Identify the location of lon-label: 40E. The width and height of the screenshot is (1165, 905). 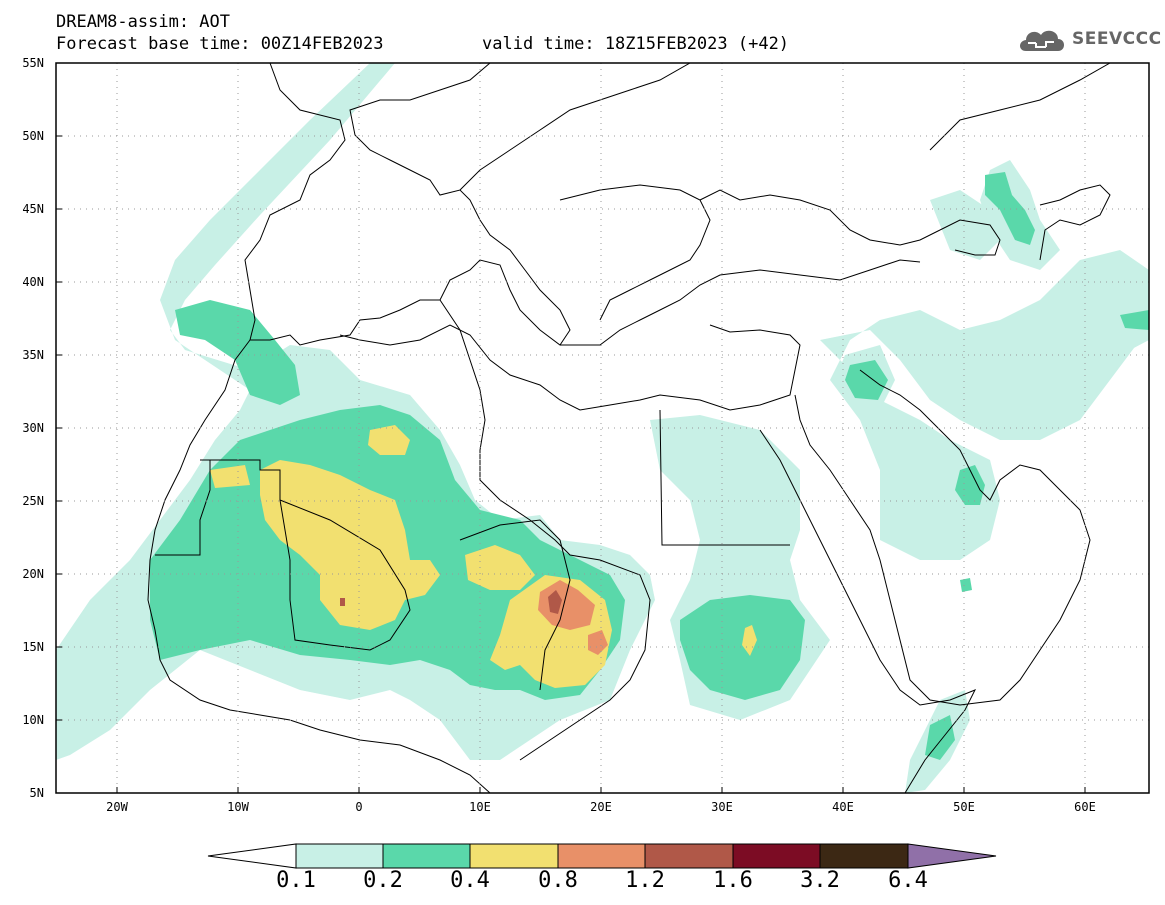
(843, 807).